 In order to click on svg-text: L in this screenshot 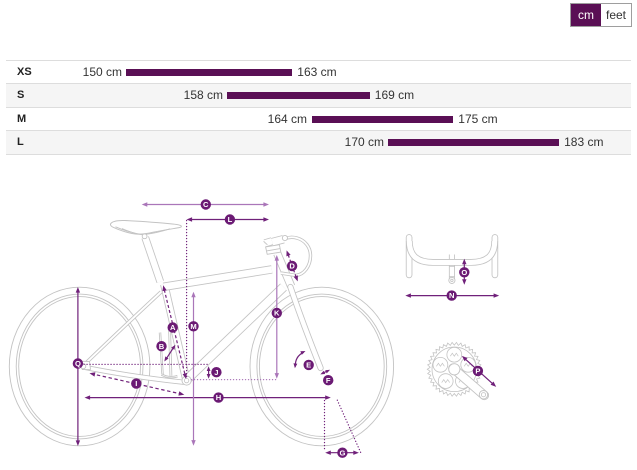, I will do `click(230, 219)`.